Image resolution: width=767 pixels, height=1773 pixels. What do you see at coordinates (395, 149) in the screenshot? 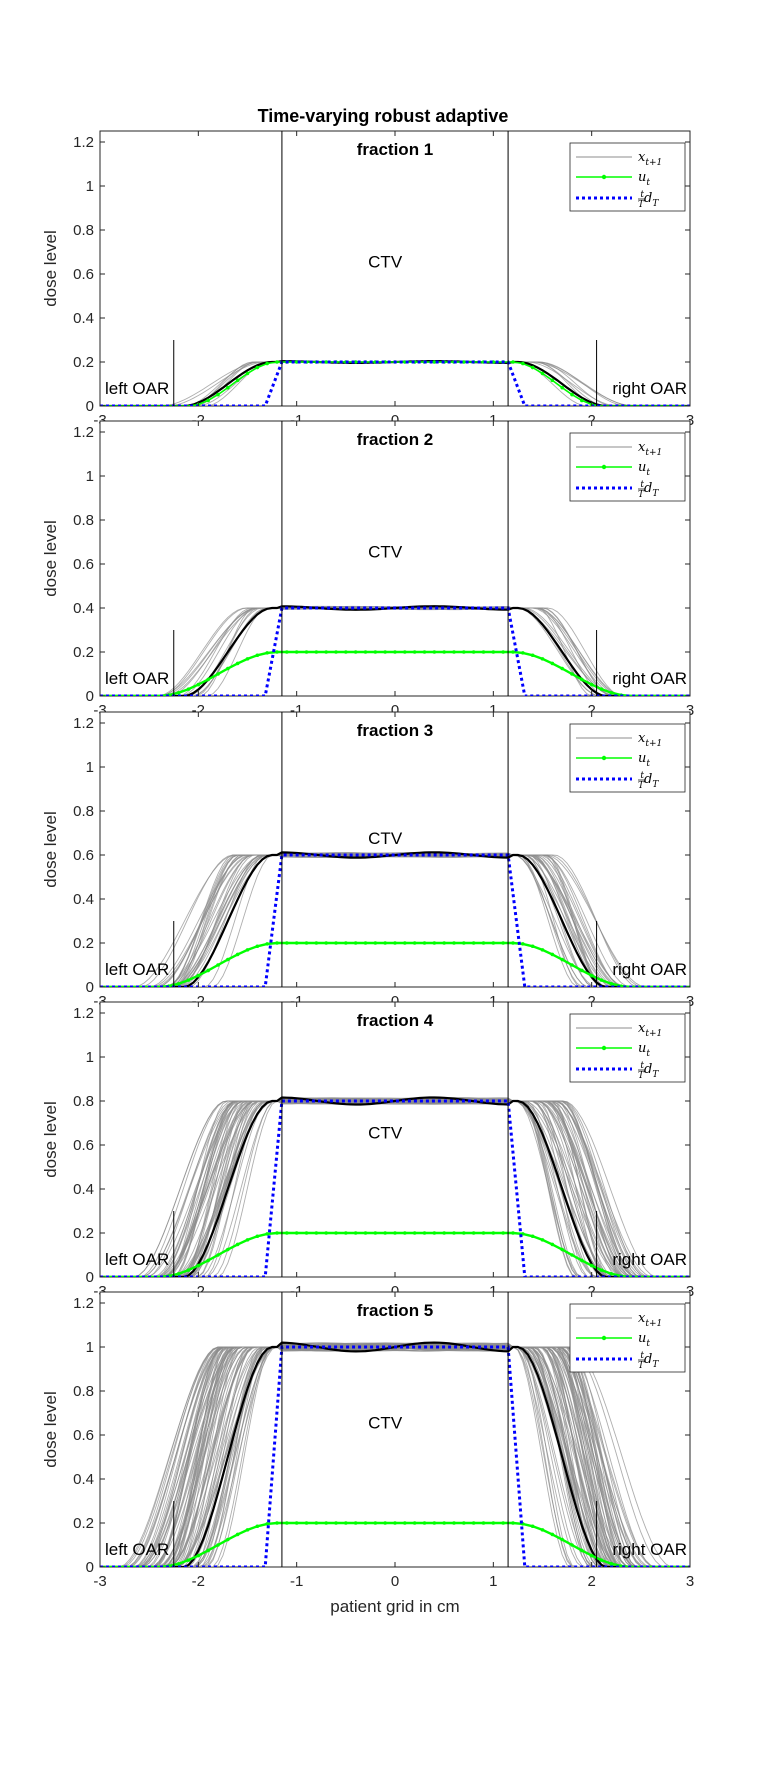
I see `panel-title: fraction 1` at bounding box center [395, 149].